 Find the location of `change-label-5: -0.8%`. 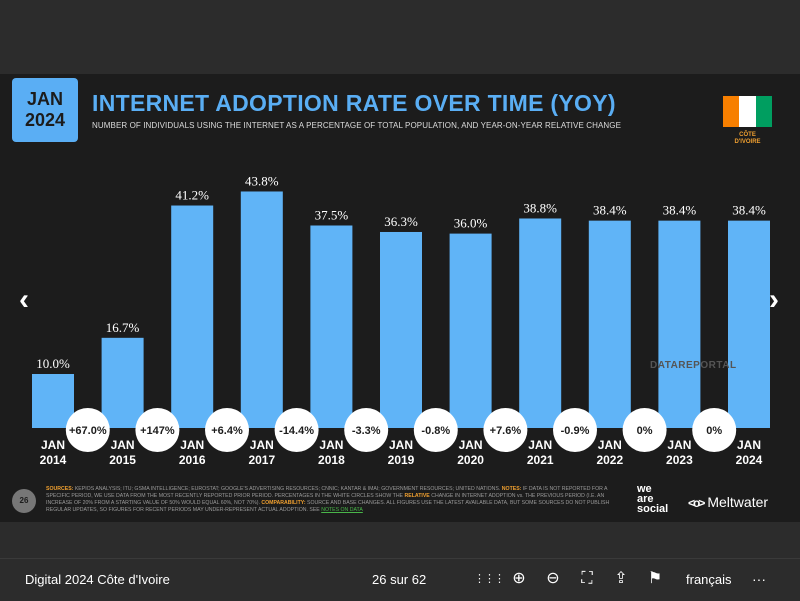

change-label-5: -0.8% is located at coordinates (435, 431).